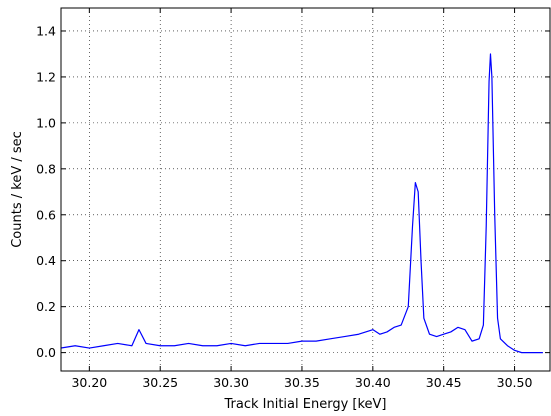  I want to click on y-tick-label: 0.4, so click(46, 260).